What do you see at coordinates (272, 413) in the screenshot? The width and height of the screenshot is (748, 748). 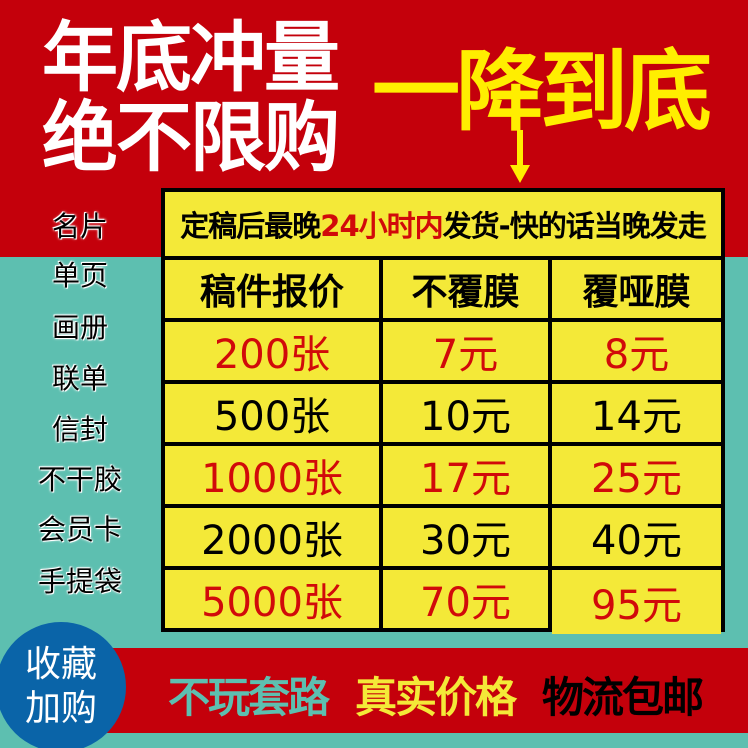 I see `quantity-cell: 500张` at bounding box center [272, 413].